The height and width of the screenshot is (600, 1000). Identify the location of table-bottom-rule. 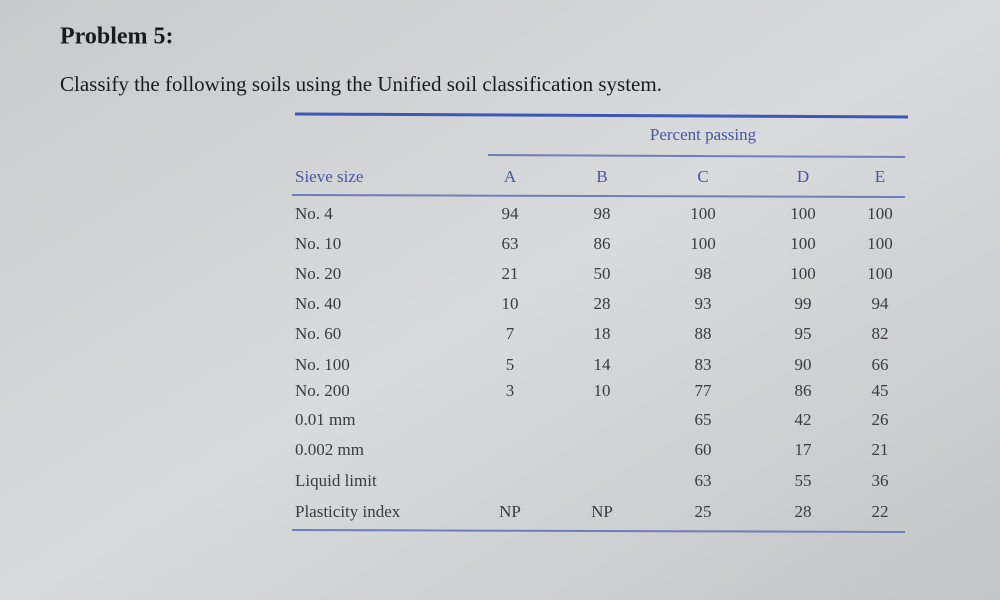
(598, 531).